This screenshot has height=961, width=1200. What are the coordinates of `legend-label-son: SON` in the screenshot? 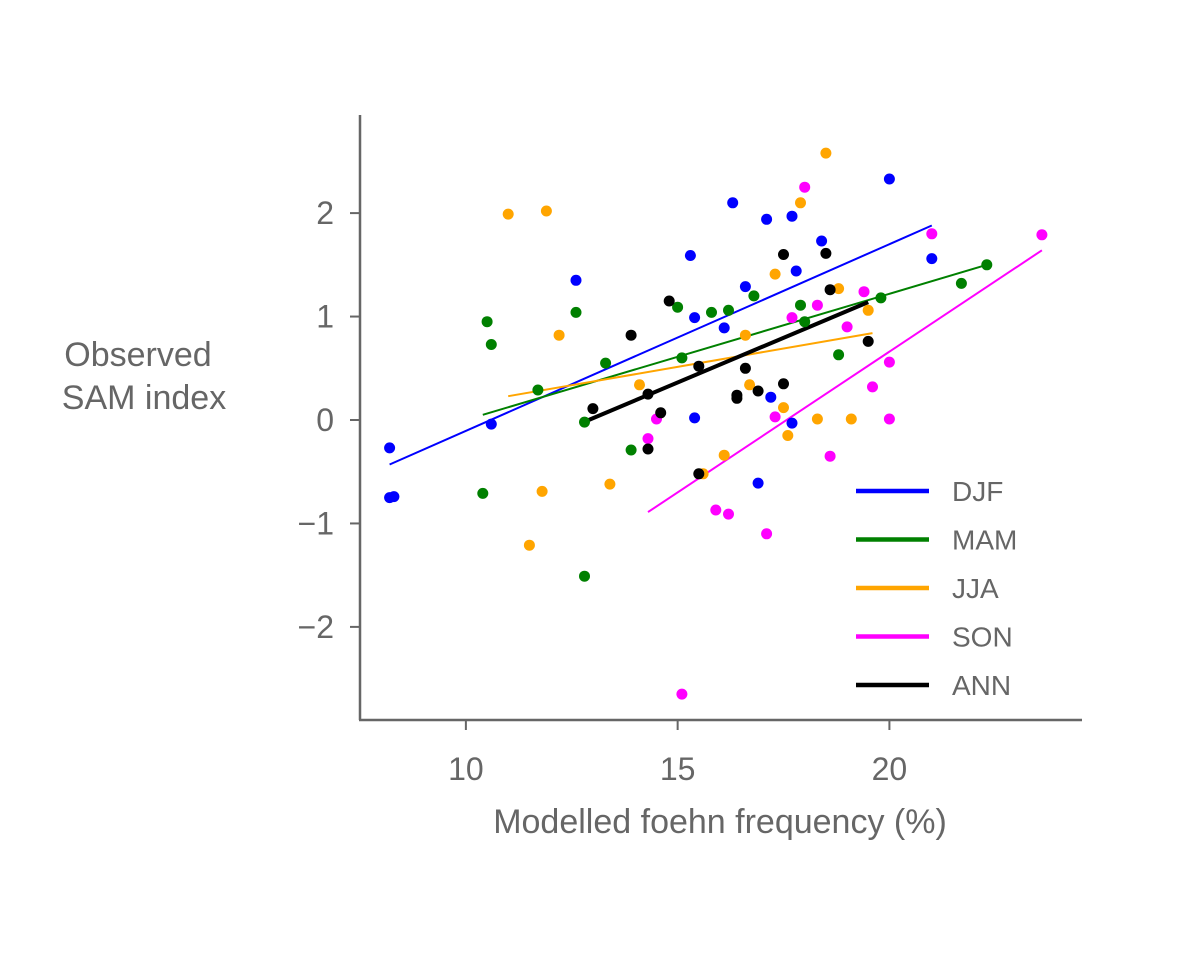 It's located at (982, 637).